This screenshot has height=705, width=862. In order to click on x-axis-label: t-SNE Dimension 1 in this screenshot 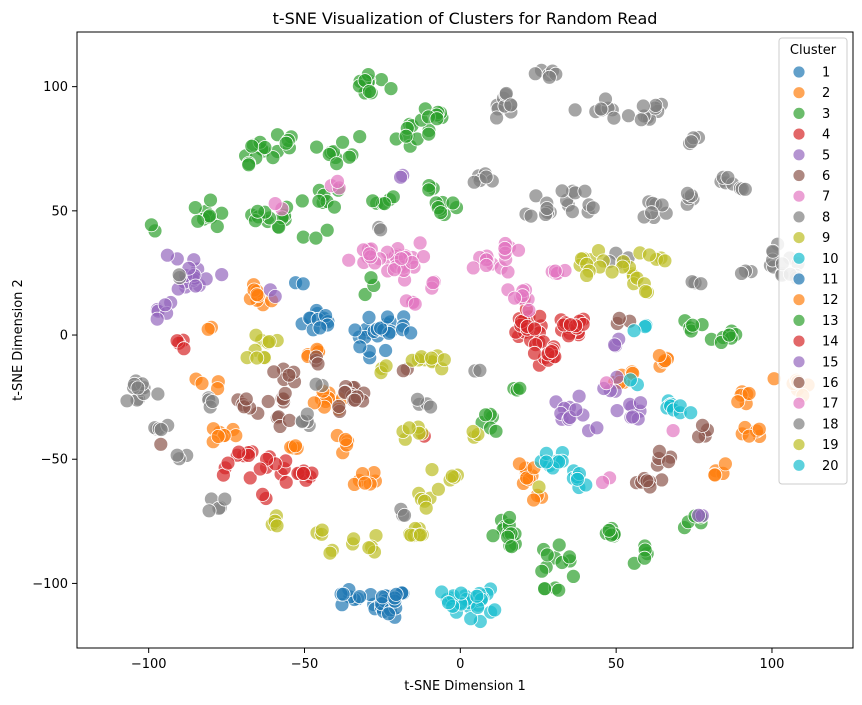, I will do `click(465, 686)`.